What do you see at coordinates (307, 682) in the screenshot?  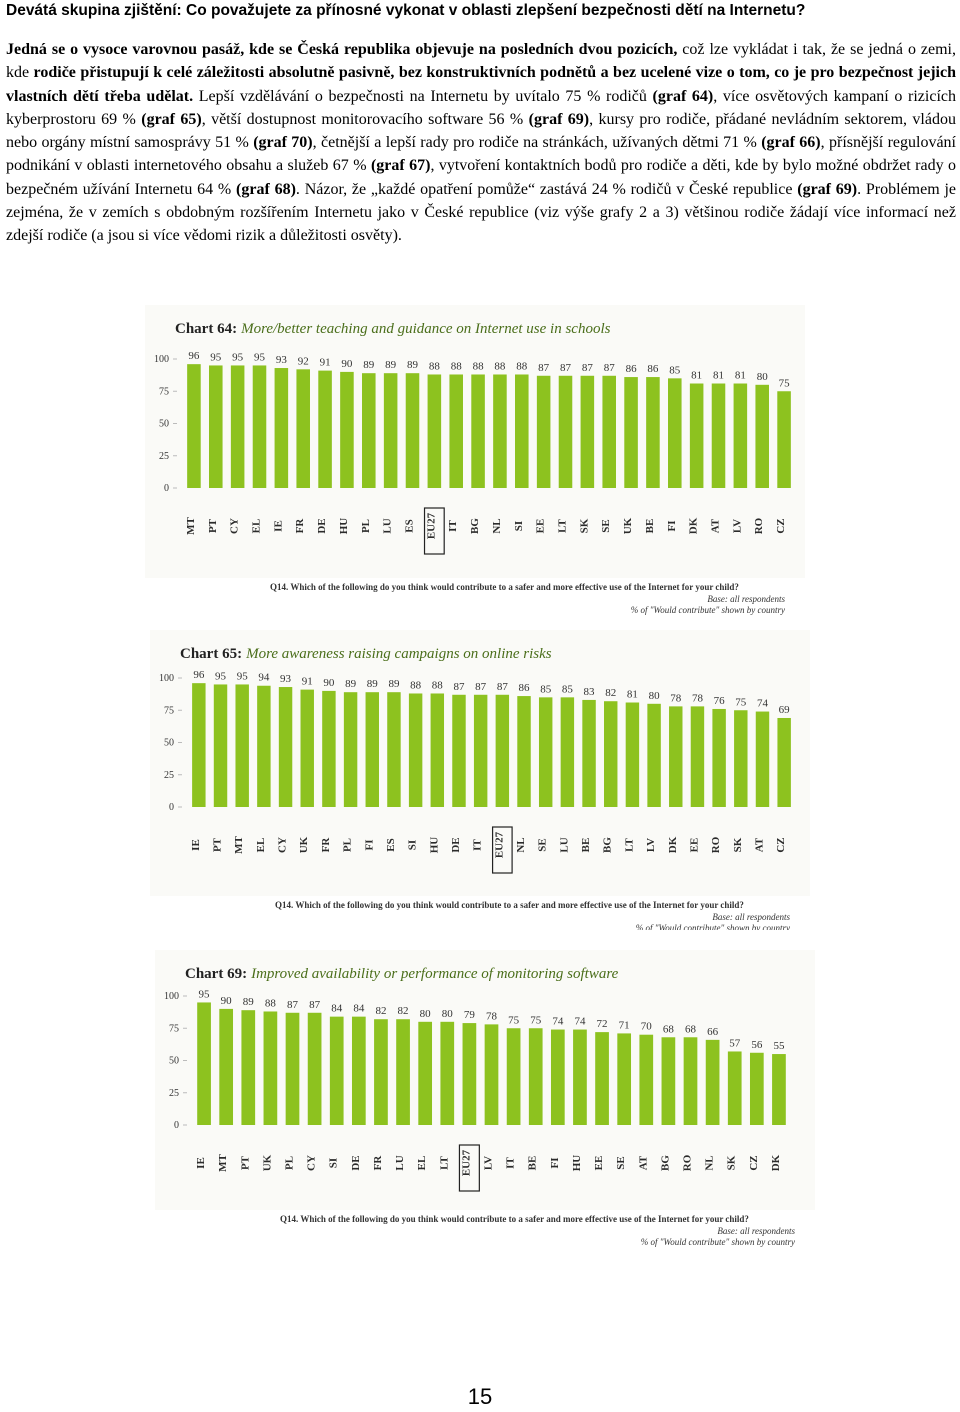 I see `value-label: 91` at bounding box center [307, 682].